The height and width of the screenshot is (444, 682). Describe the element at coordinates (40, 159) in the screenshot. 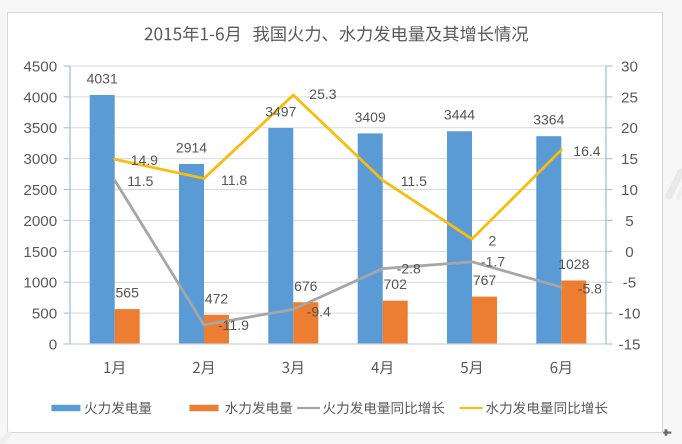

I see `svg-text: 3000` at that location.